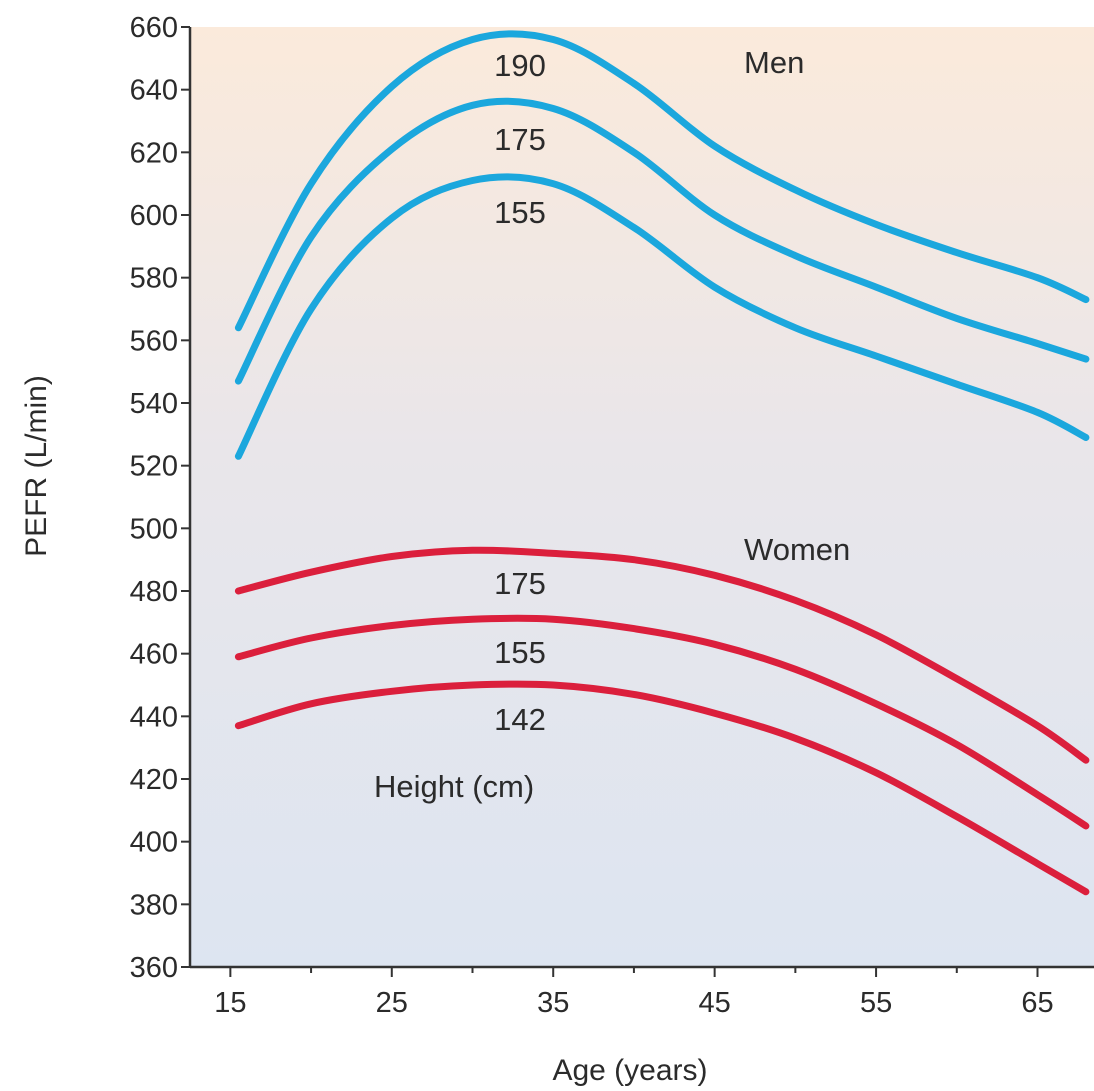  I want to click on y-tick-label: 360, so click(154, 968).